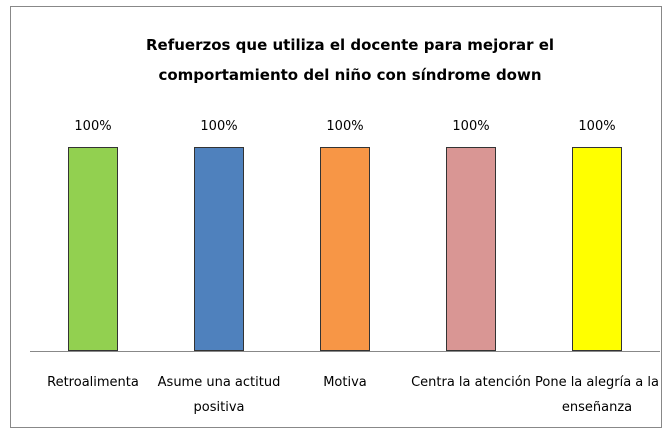  What do you see at coordinates (597, 395) in the screenshot?
I see `x-tick-label: Pone la alegría a la enseñanza` at bounding box center [597, 395].